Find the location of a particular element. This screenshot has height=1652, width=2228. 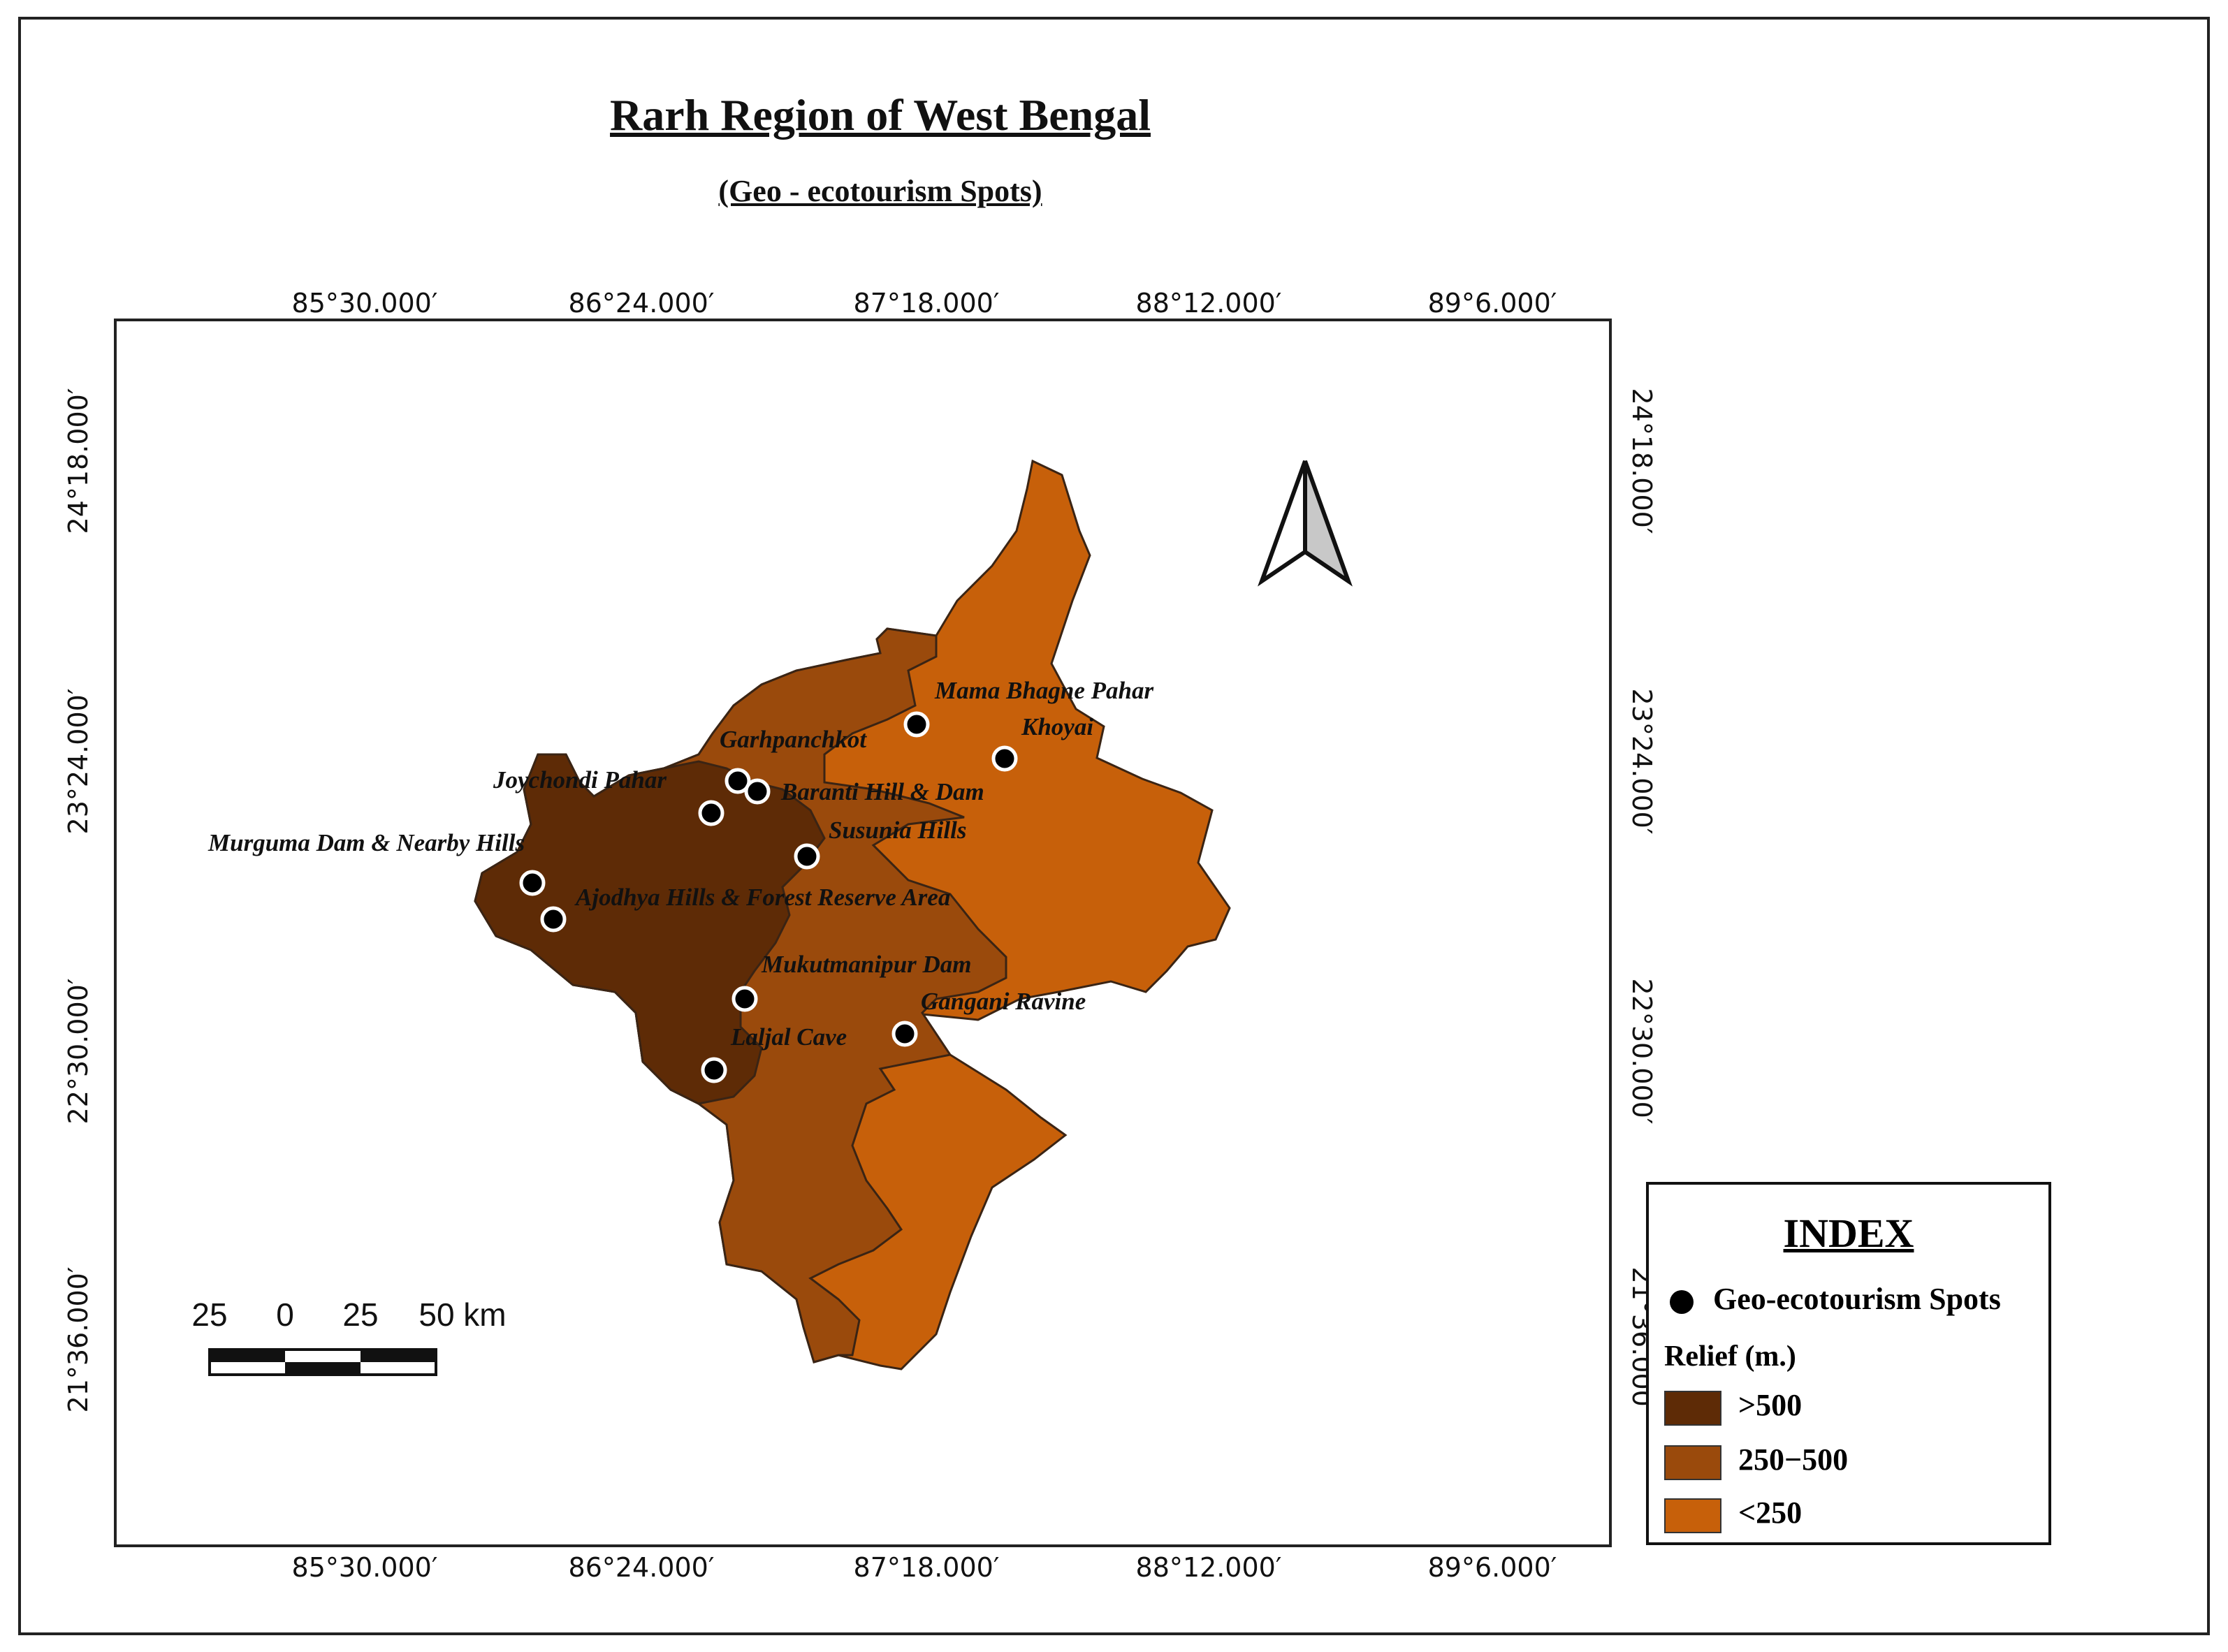

legend-spot-row: Geo-ecotourism Spots is located at coordinates (1832, 1299).